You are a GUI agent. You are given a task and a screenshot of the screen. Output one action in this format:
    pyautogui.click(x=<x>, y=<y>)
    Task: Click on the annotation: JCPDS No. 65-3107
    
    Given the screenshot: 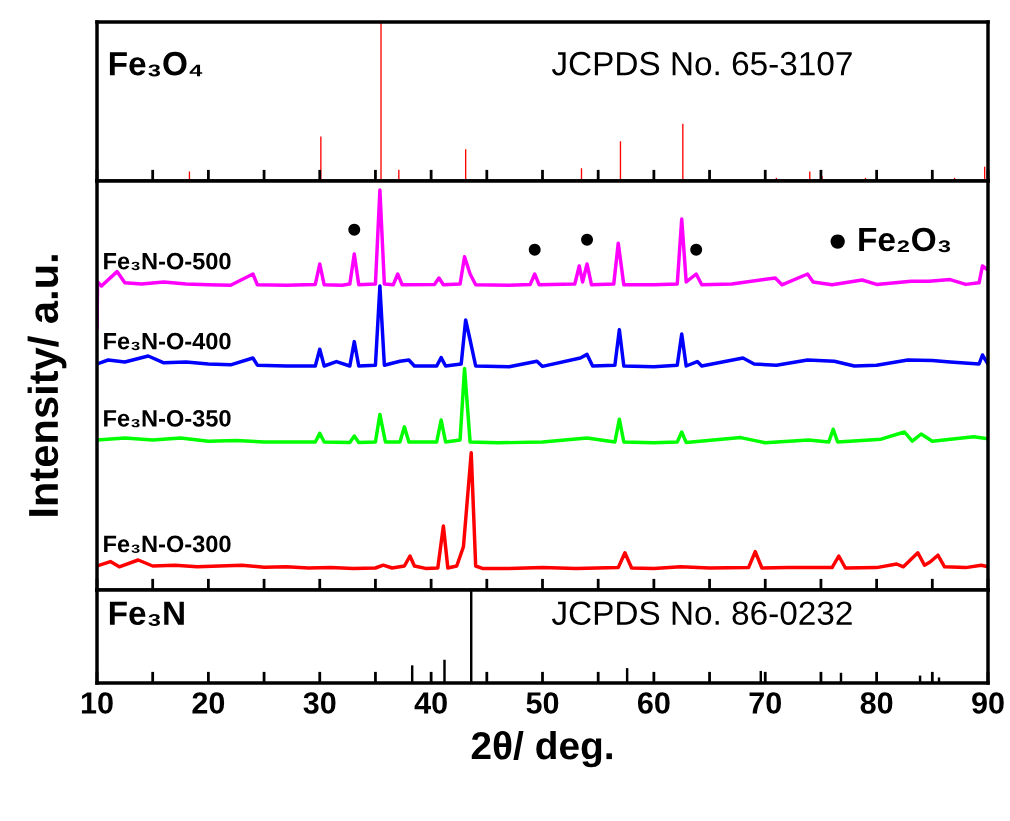 What is the action you would take?
    pyautogui.click(x=701, y=63)
    